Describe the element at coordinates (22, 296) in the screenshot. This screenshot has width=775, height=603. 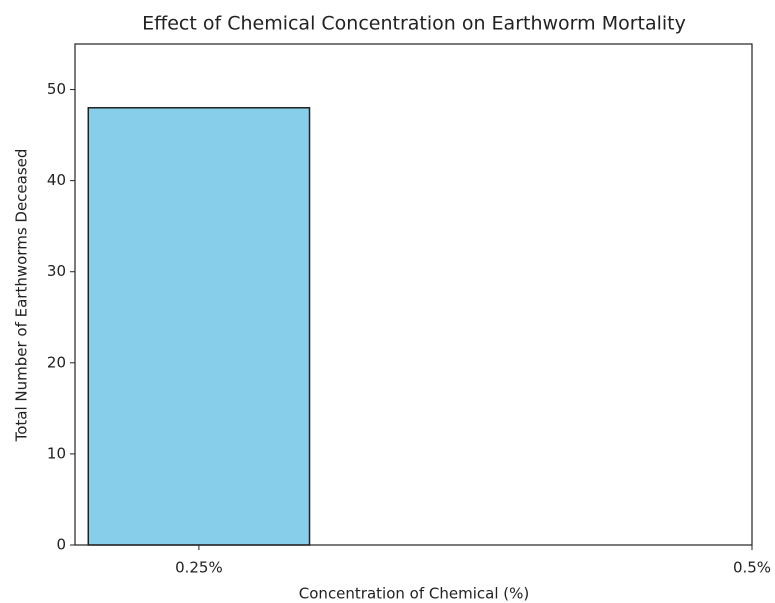
I see `y-axis-label: Total Number of Earthworms Deceased` at that location.